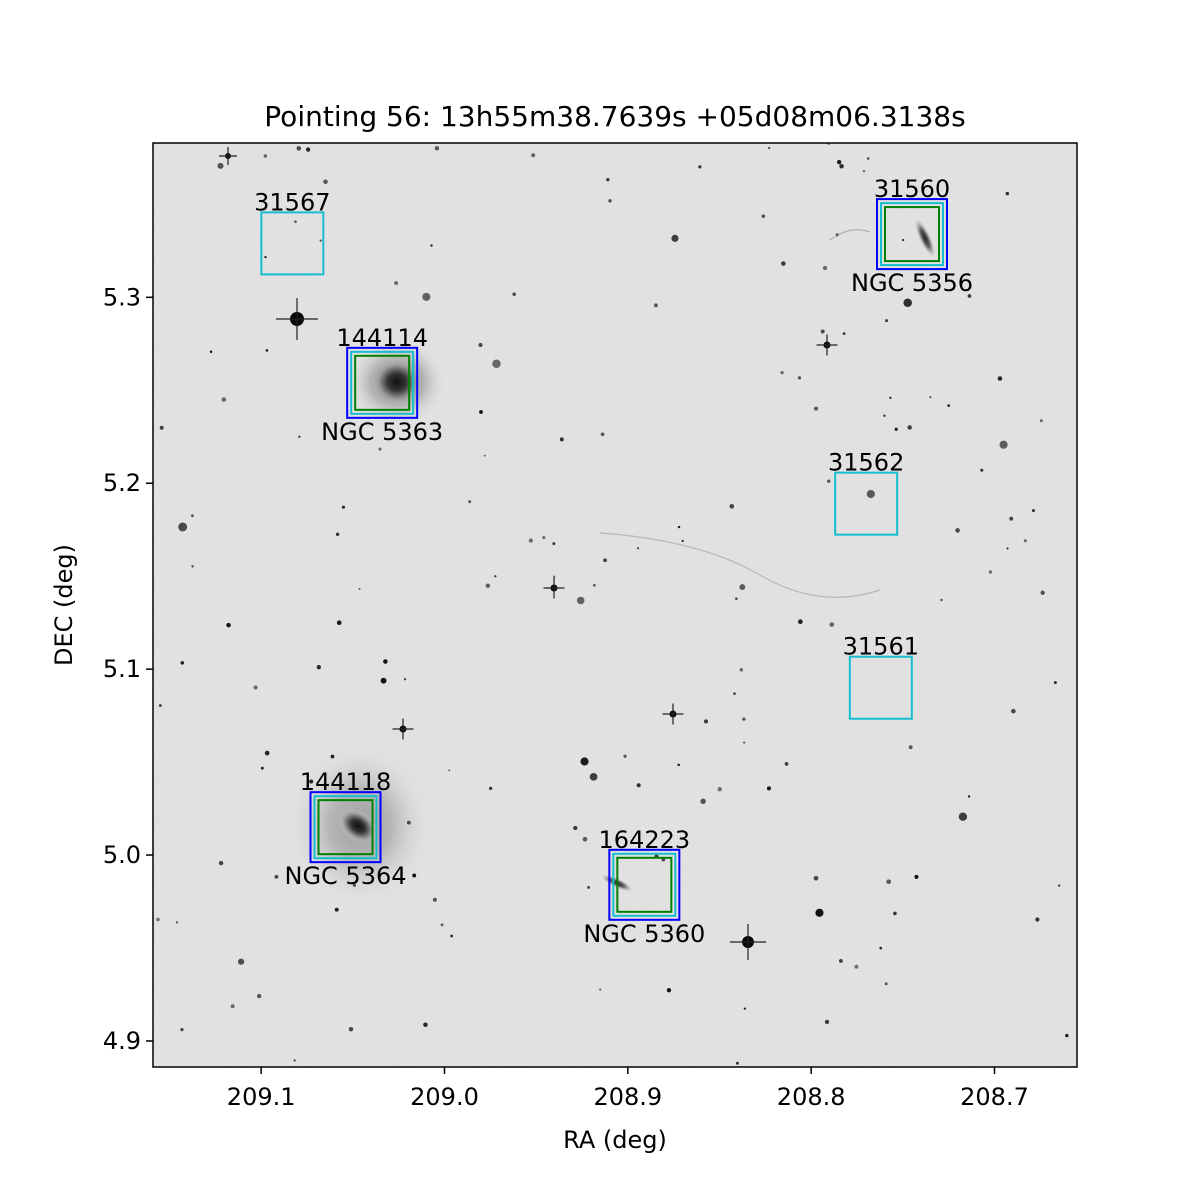  Describe the element at coordinates (122, 297) in the screenshot. I see `y-tick-label: 5.3` at that location.